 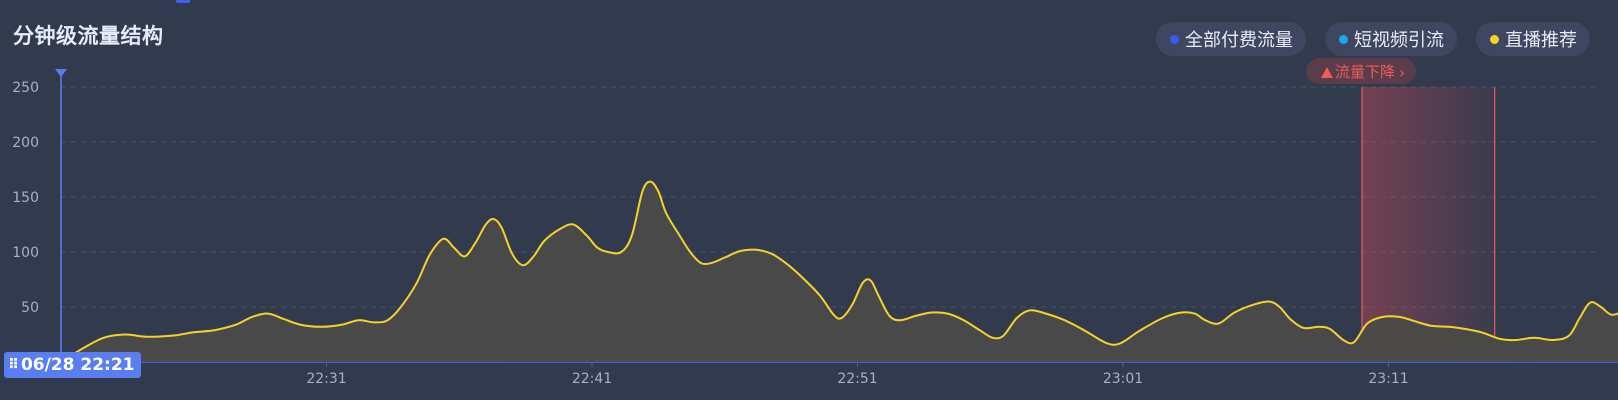 What do you see at coordinates (1327, 72) in the screenshot?
I see `warning-triangle-icon` at bounding box center [1327, 72].